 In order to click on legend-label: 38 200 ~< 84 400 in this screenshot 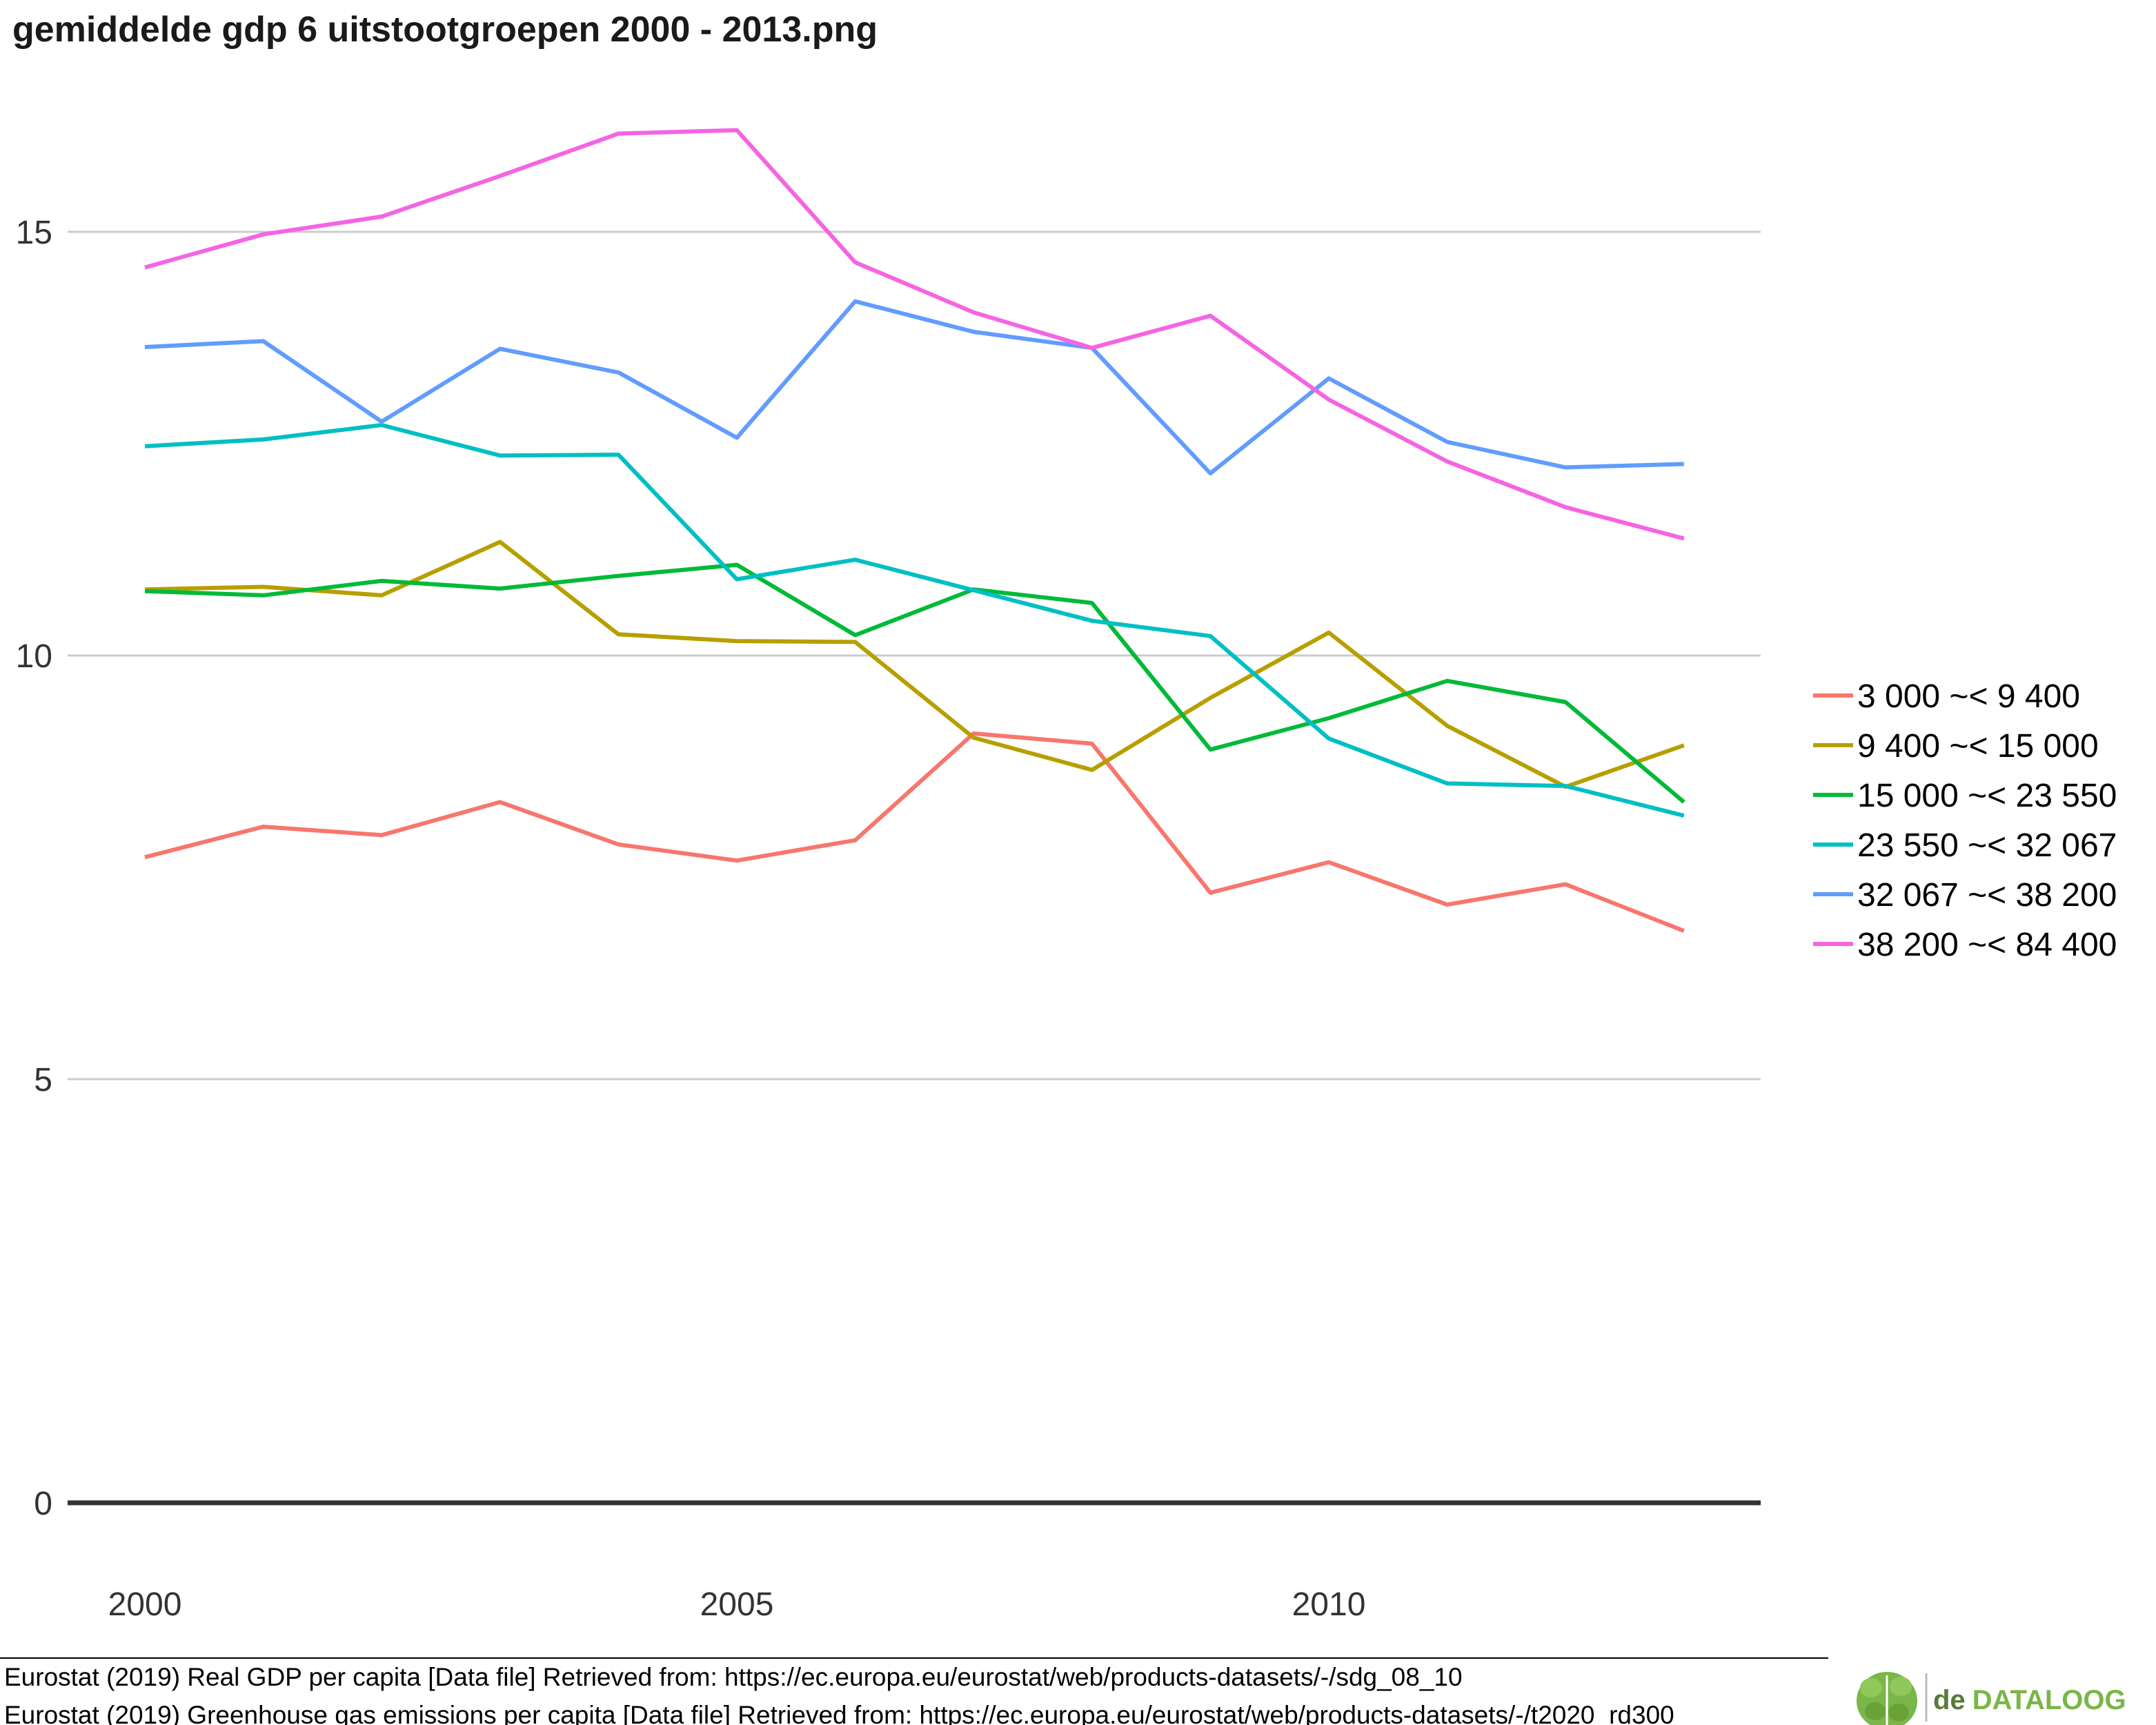, I will do `click(1987, 945)`.